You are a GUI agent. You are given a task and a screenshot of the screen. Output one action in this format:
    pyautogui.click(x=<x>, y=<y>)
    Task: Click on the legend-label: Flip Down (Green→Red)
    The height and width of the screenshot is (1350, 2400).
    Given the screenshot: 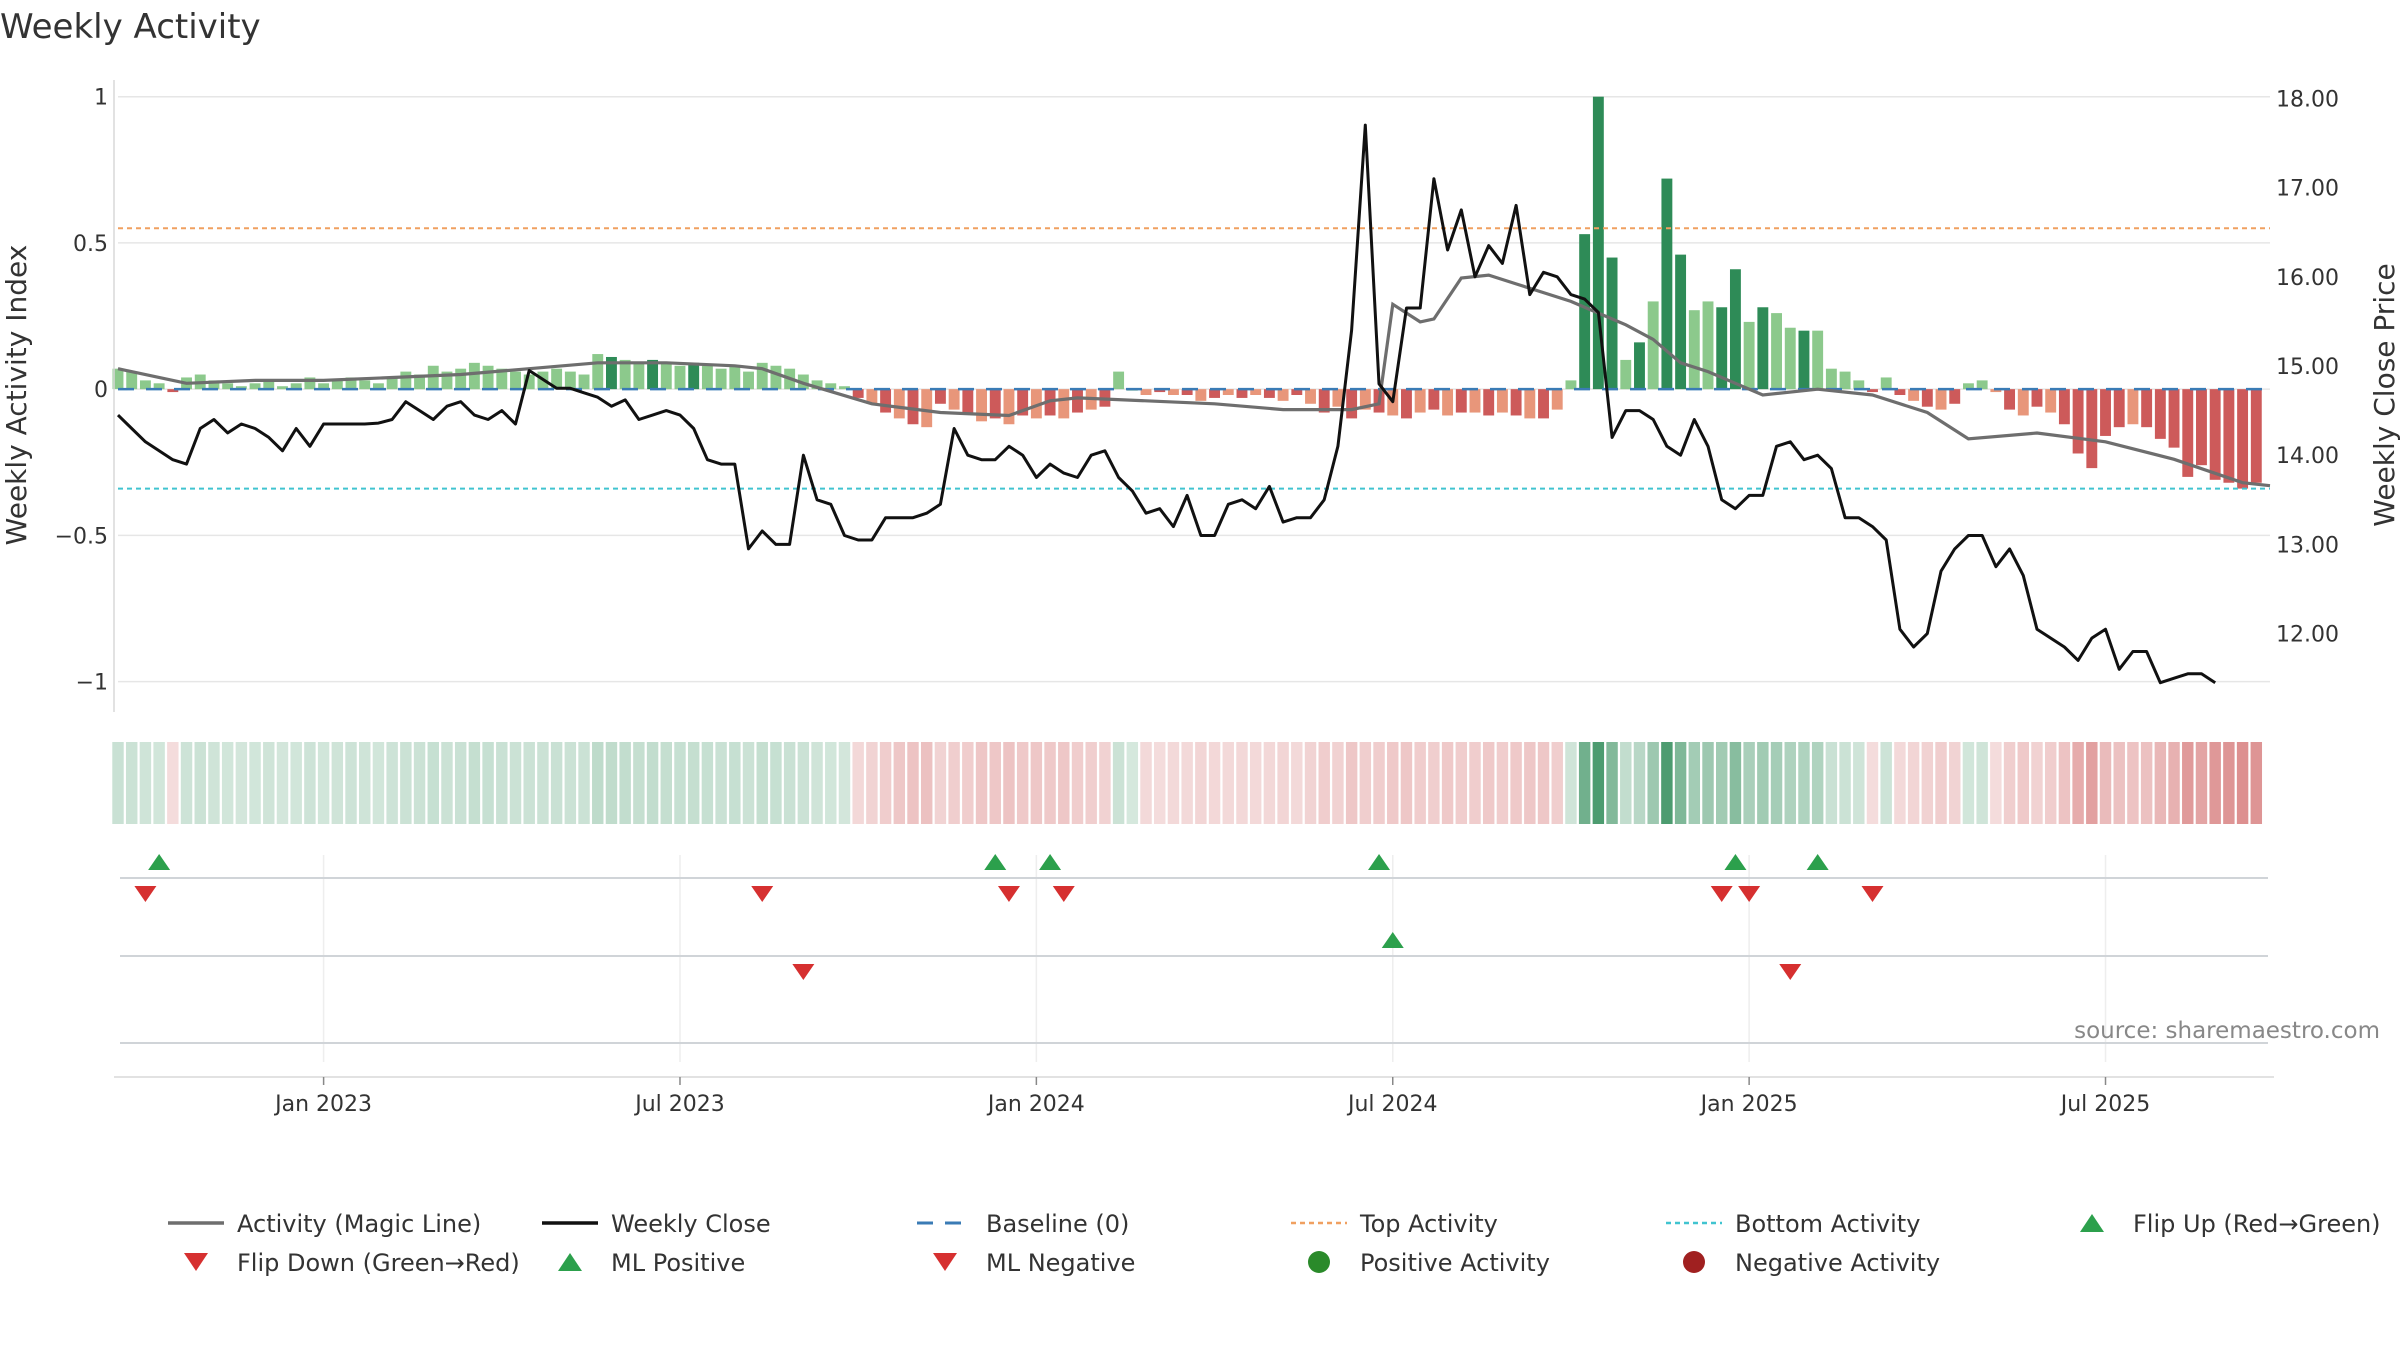 What is the action you would take?
    pyautogui.click(x=378, y=1263)
    